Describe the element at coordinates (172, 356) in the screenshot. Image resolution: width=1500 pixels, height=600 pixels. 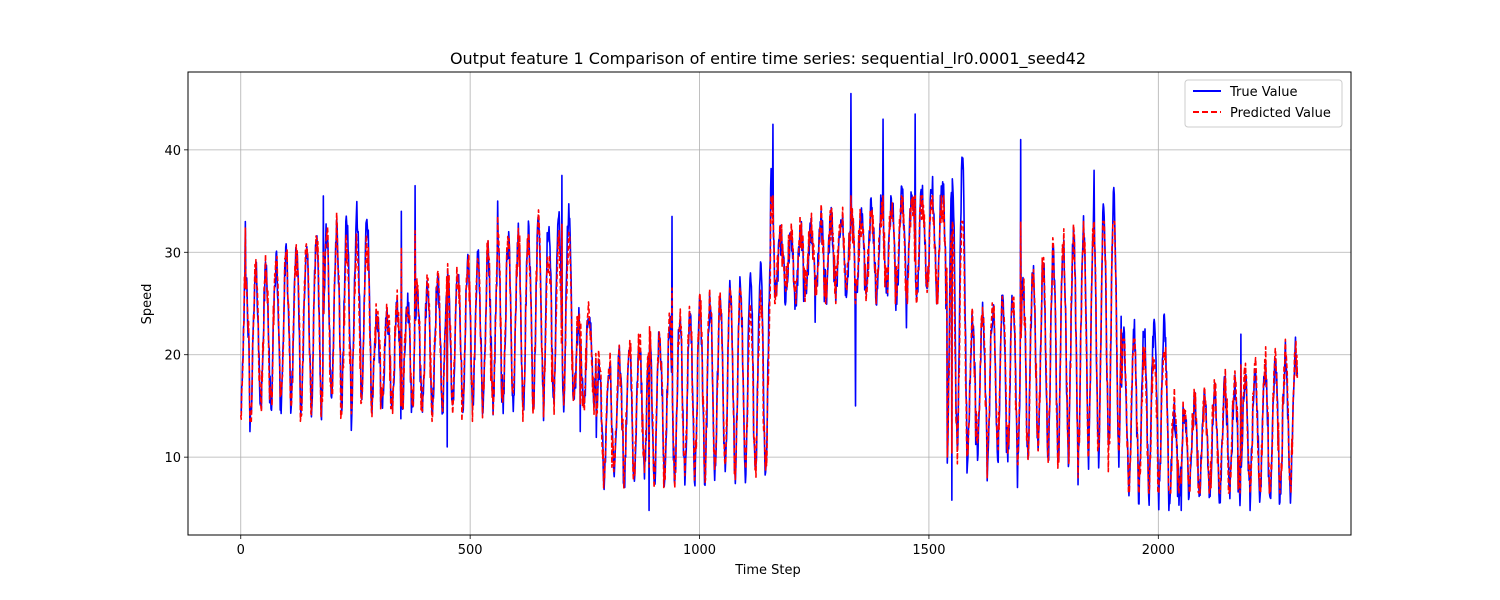
I see `y-tick-label: 20` at that location.